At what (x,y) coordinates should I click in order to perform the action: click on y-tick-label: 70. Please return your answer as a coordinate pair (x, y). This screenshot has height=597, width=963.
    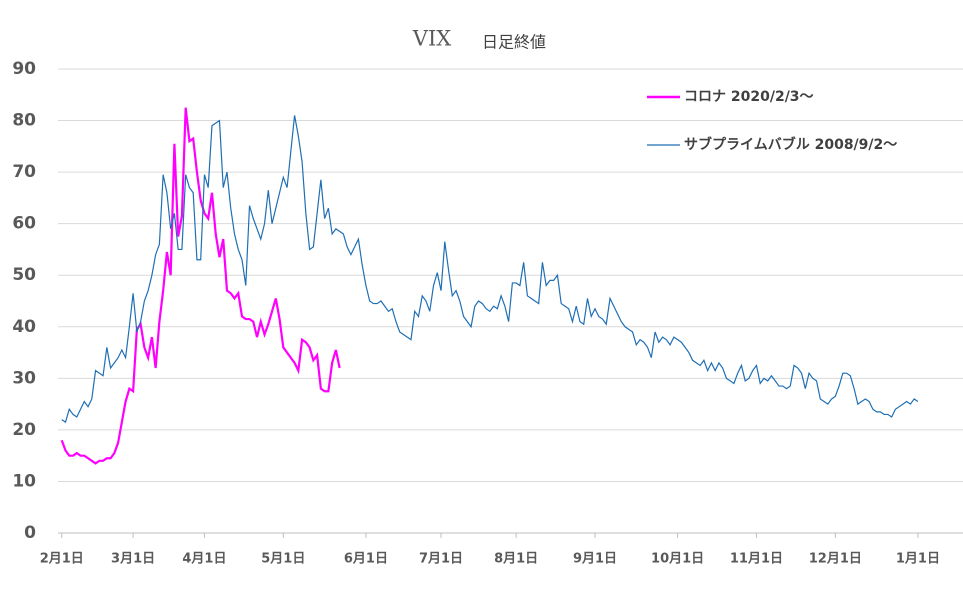
    Looking at the image, I should click on (24, 172).